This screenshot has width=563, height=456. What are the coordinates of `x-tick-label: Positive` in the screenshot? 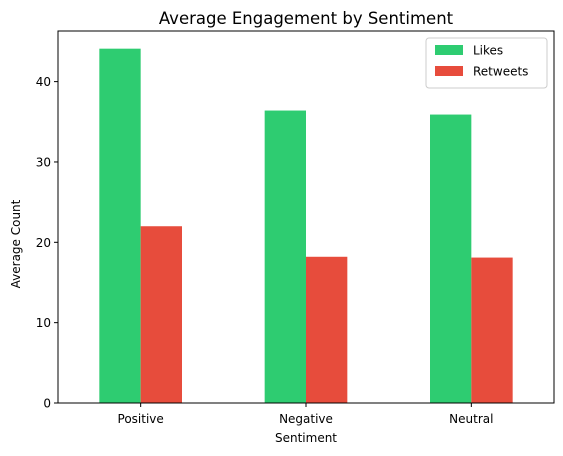 It's located at (141, 419).